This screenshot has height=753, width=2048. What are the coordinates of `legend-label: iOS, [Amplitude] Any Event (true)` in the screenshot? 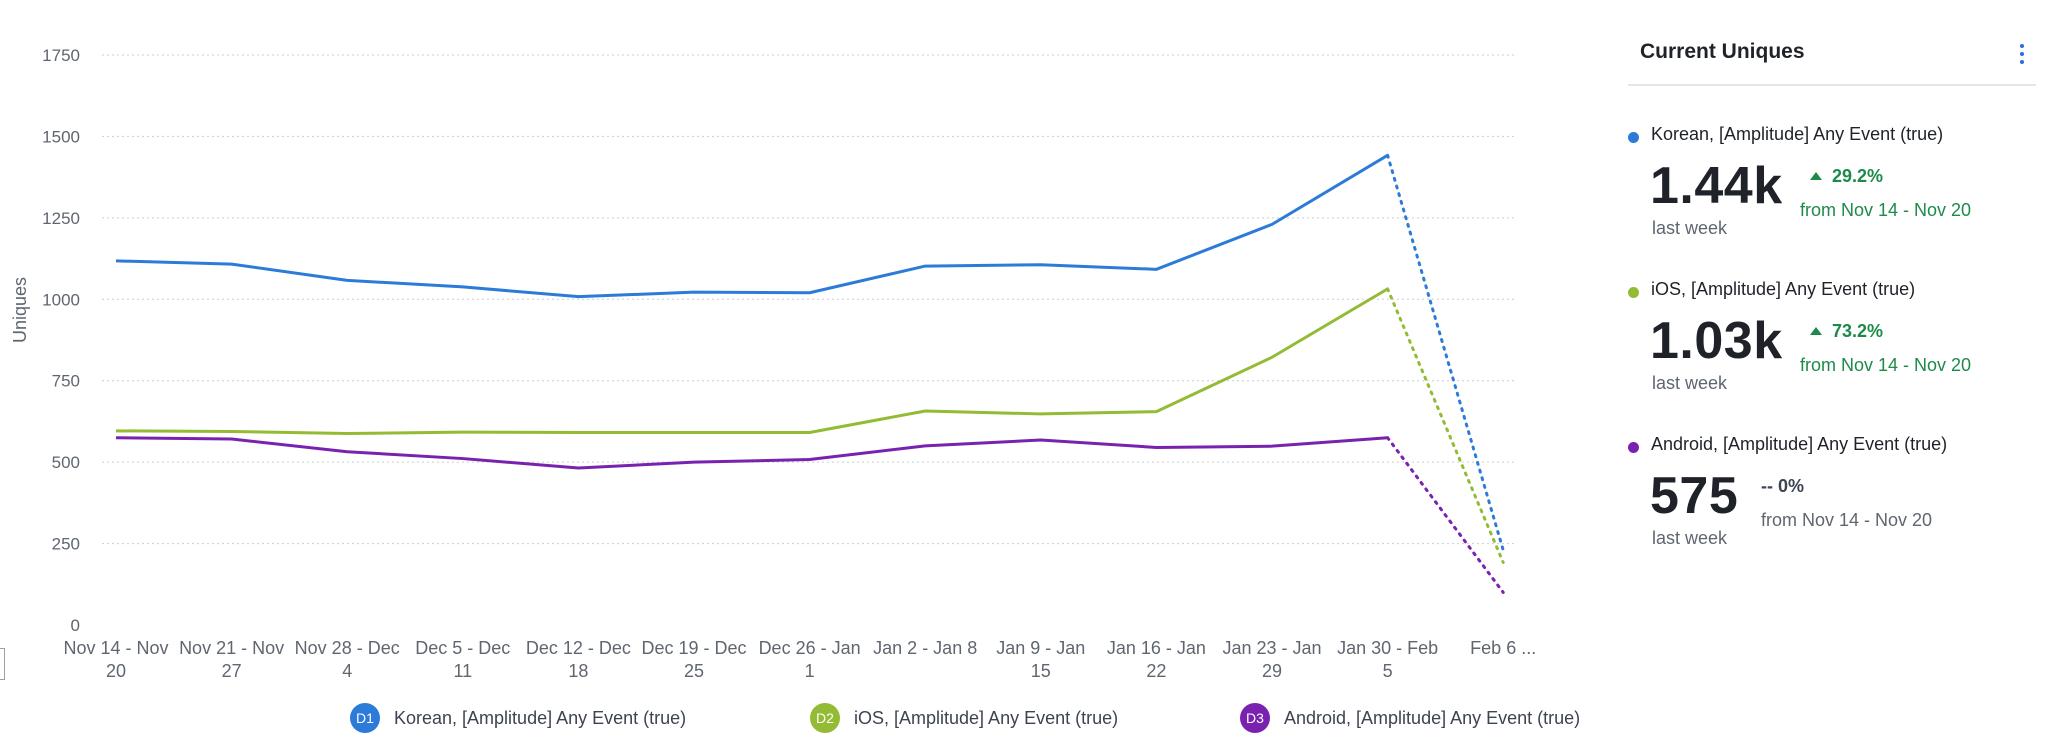 It's located at (986, 717).